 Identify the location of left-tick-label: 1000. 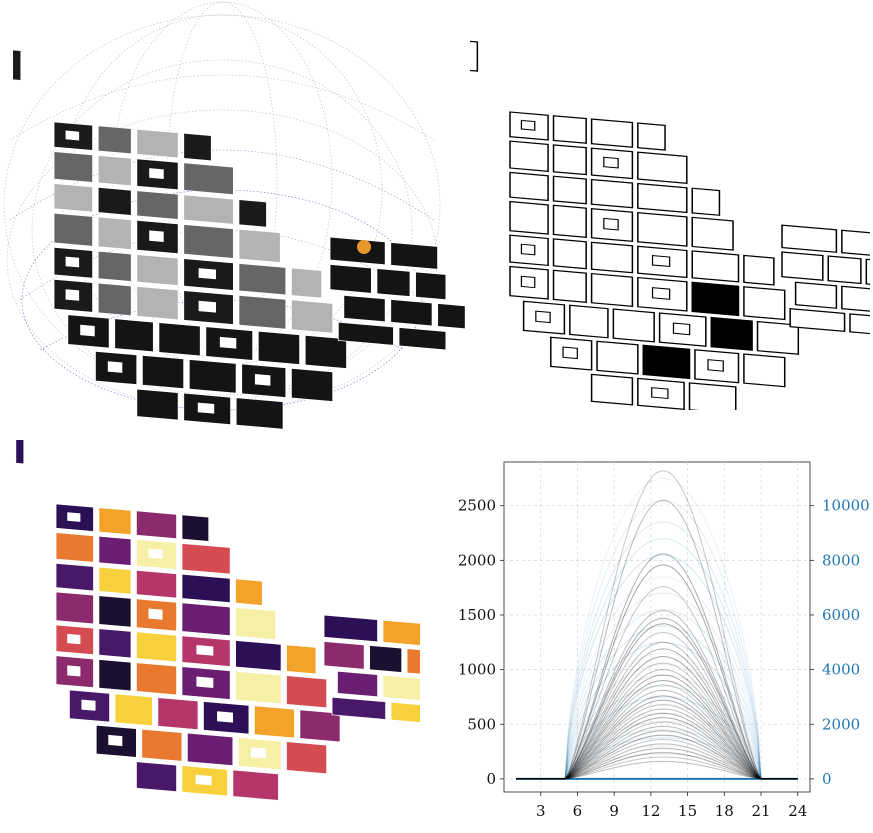
(477, 670).